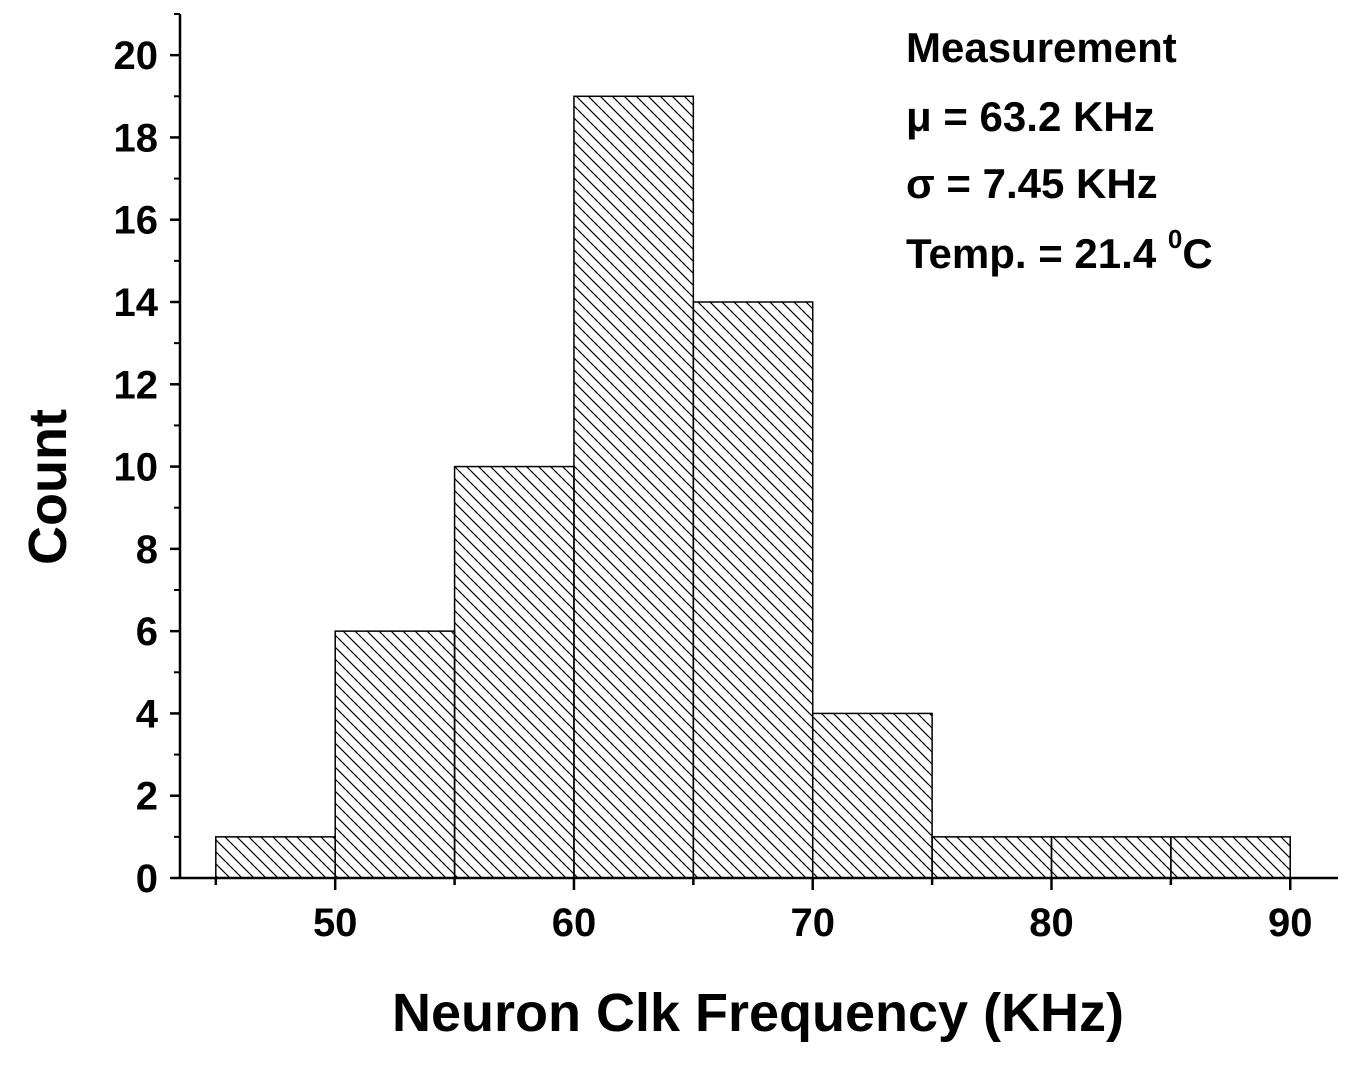 The height and width of the screenshot is (1067, 1350). Describe the element at coordinates (1041, 47) in the screenshot. I see `annotation-title: Measurement` at that location.